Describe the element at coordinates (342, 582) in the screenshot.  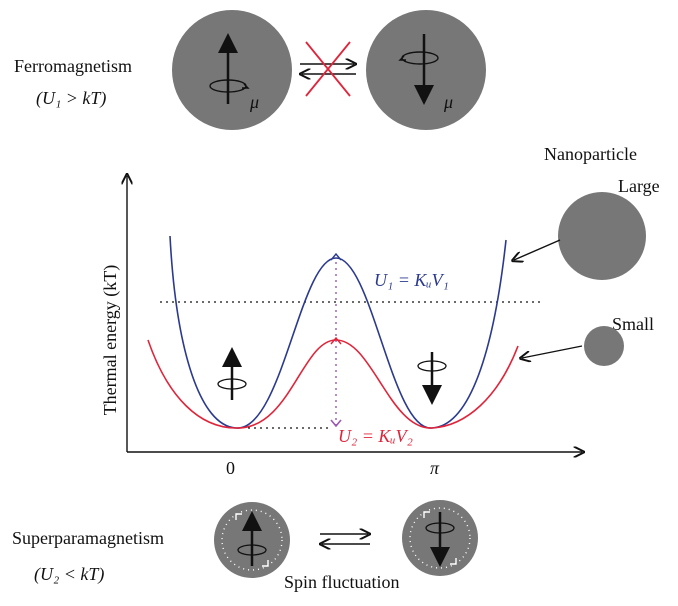
I see `spin-fluctuation-label: Spin fluctuation` at that location.